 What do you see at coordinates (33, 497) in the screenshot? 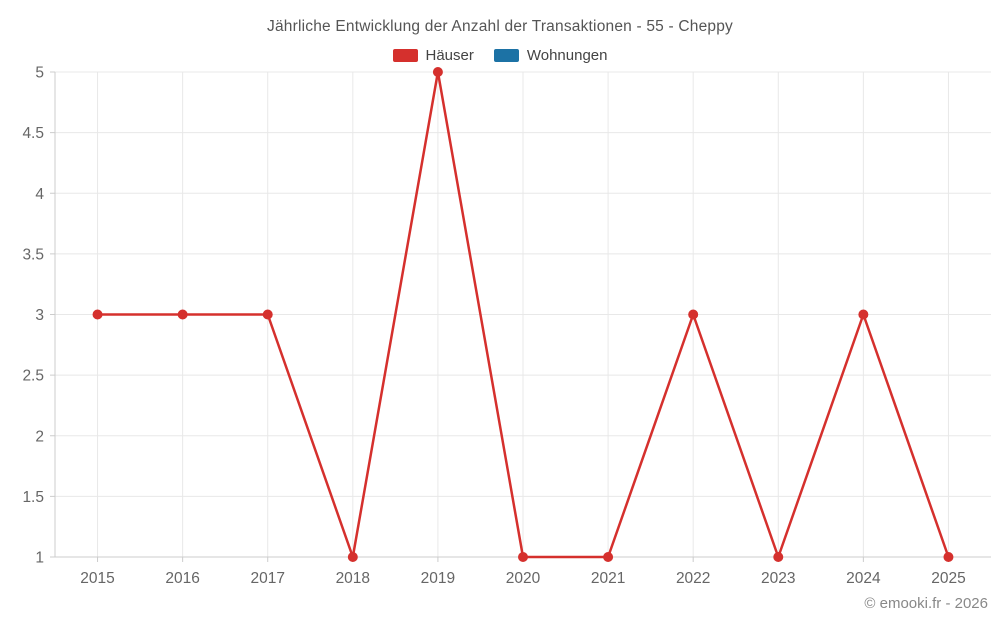
I see `svg-text: 1.5` at bounding box center [33, 497].